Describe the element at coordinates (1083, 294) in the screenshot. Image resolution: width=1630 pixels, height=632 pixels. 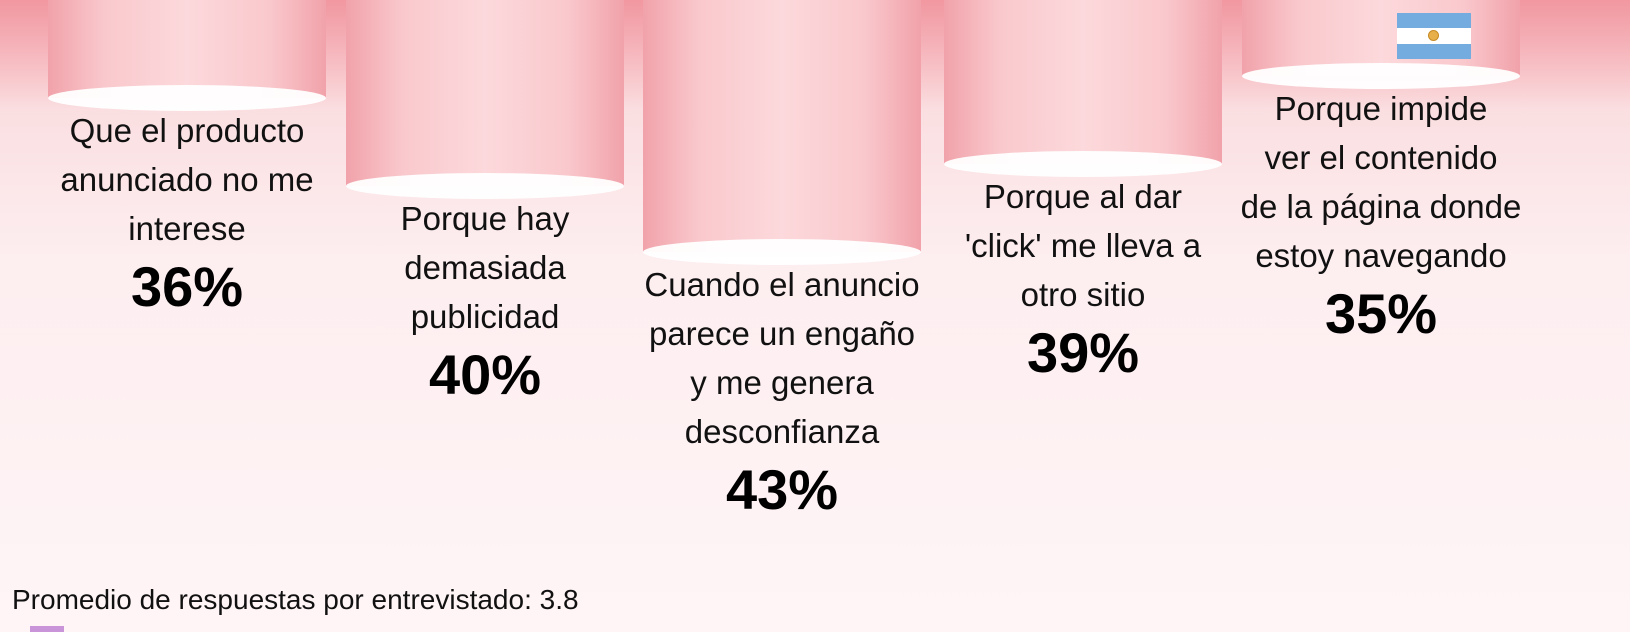
I see `category-label-line: otro sitio` at that location.